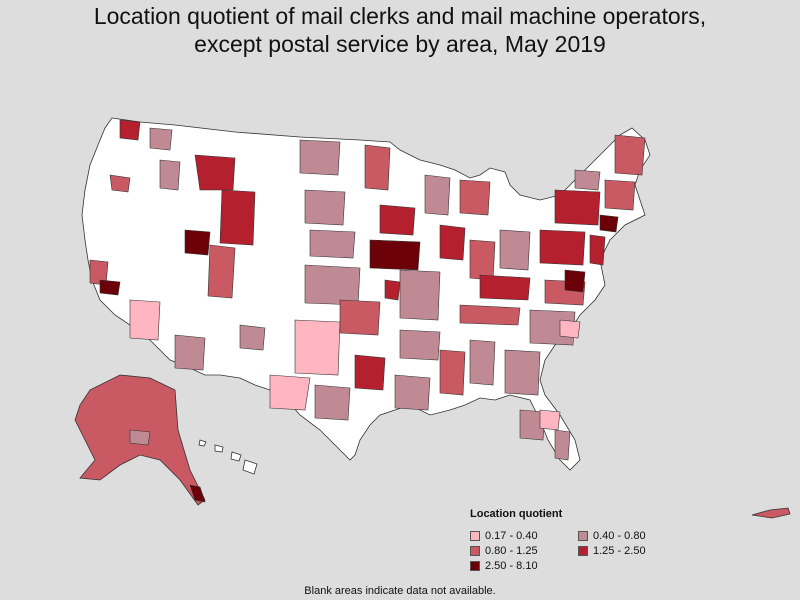 This screenshot has height=600, width=800. Describe the element at coordinates (577, 207) in the screenshot. I see `area-new-york` at that location.